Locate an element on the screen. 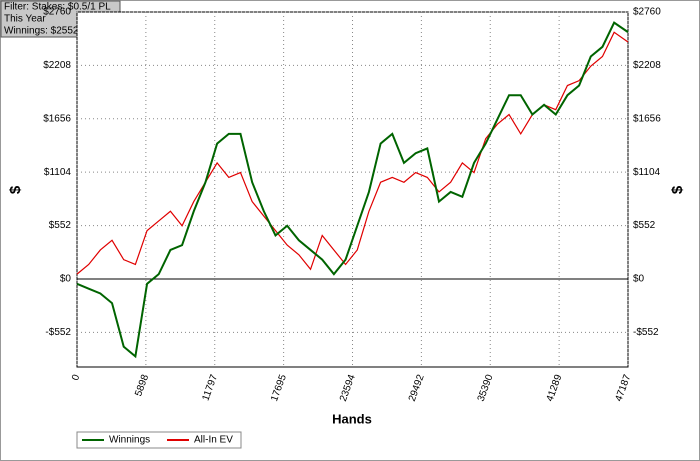 This screenshot has width=700, height=461. info-line: Filter: Stakes: $0.5/1 PL is located at coordinates (57, 7).